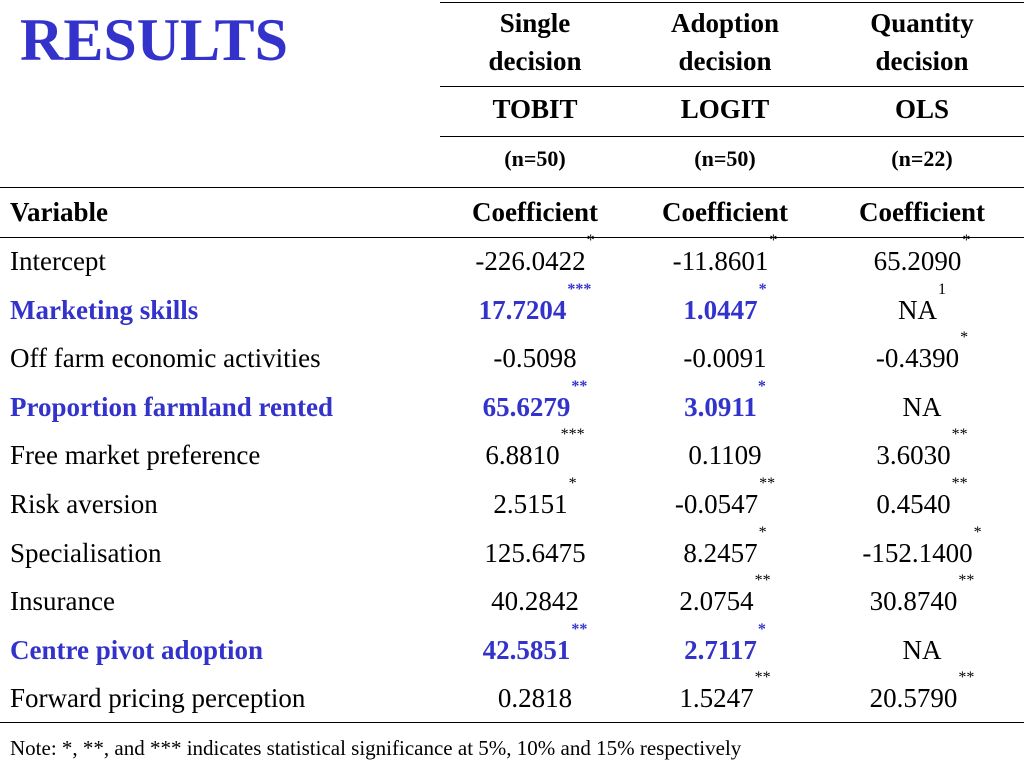 The height and width of the screenshot is (768, 1024). Describe the element at coordinates (535, 158) in the screenshot. I see `sample-size-tobit: (n=50)` at that location.